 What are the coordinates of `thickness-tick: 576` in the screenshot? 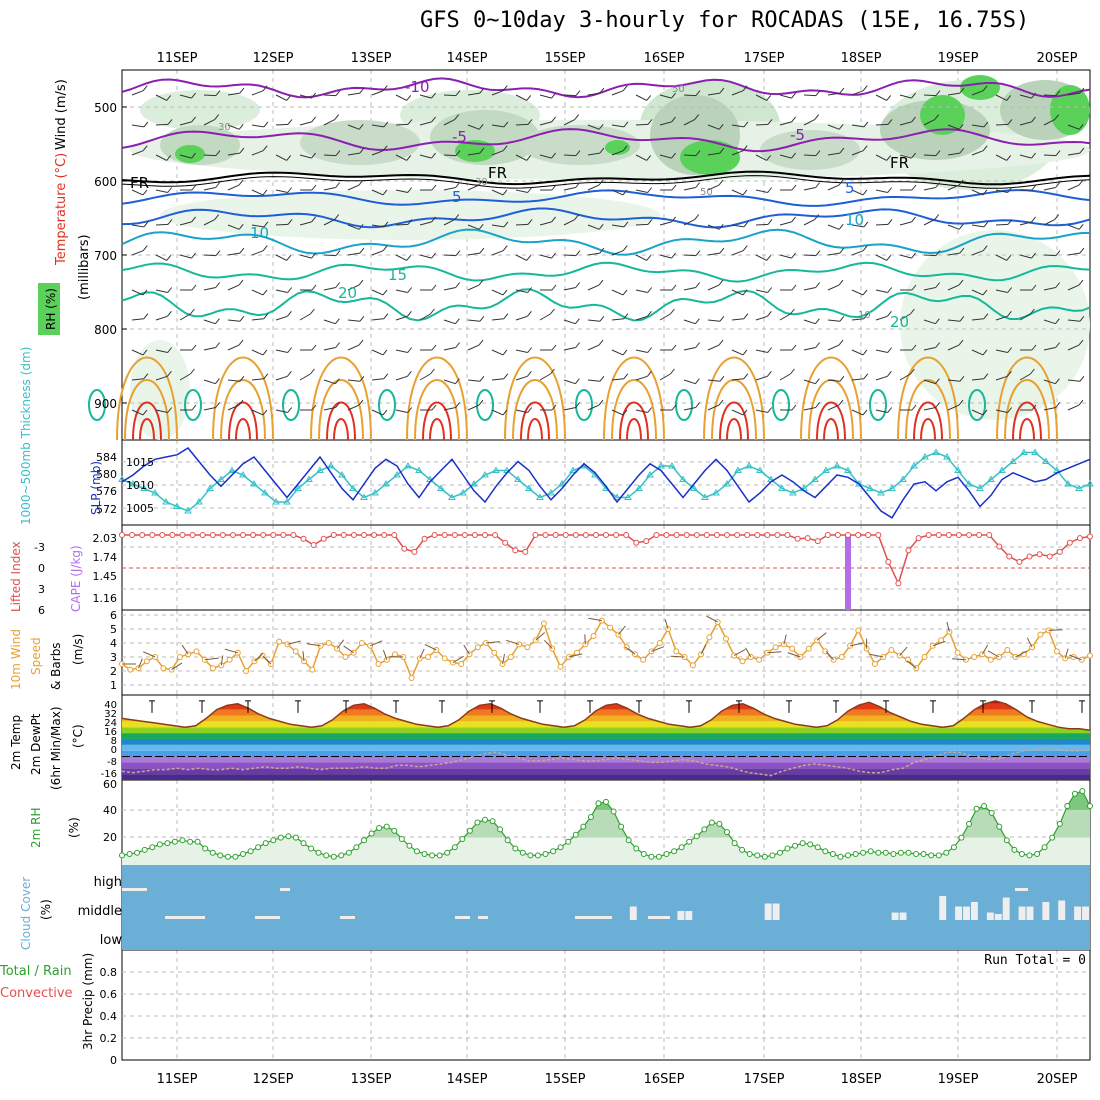 It's located at (106, 491).